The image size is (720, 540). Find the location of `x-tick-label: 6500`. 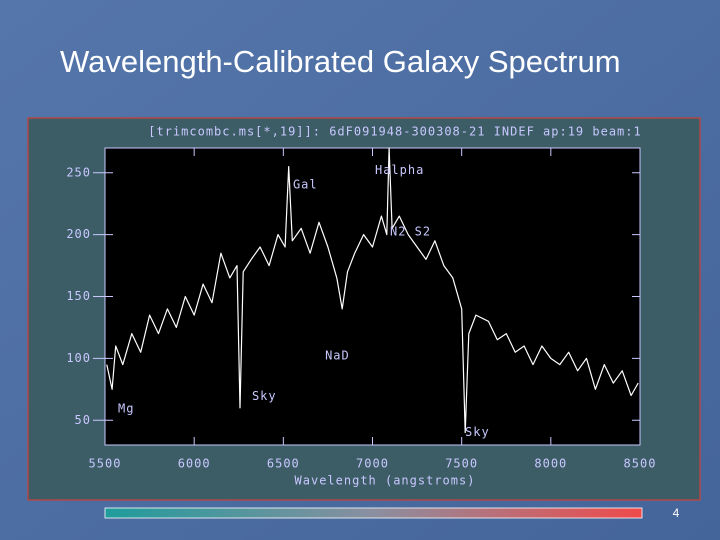

x-tick-label: 6500 is located at coordinates (283, 464).